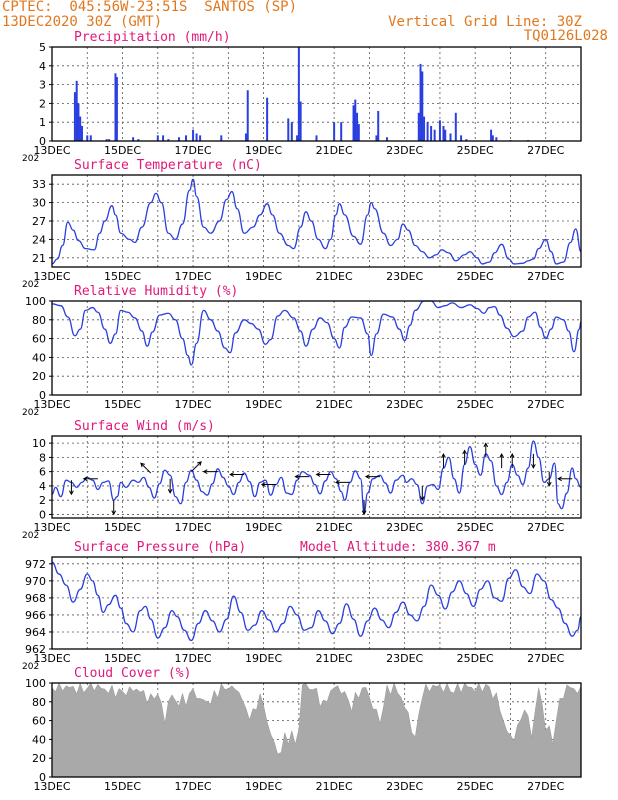  I want to click on y-tick-label: 970, so click(35, 581).